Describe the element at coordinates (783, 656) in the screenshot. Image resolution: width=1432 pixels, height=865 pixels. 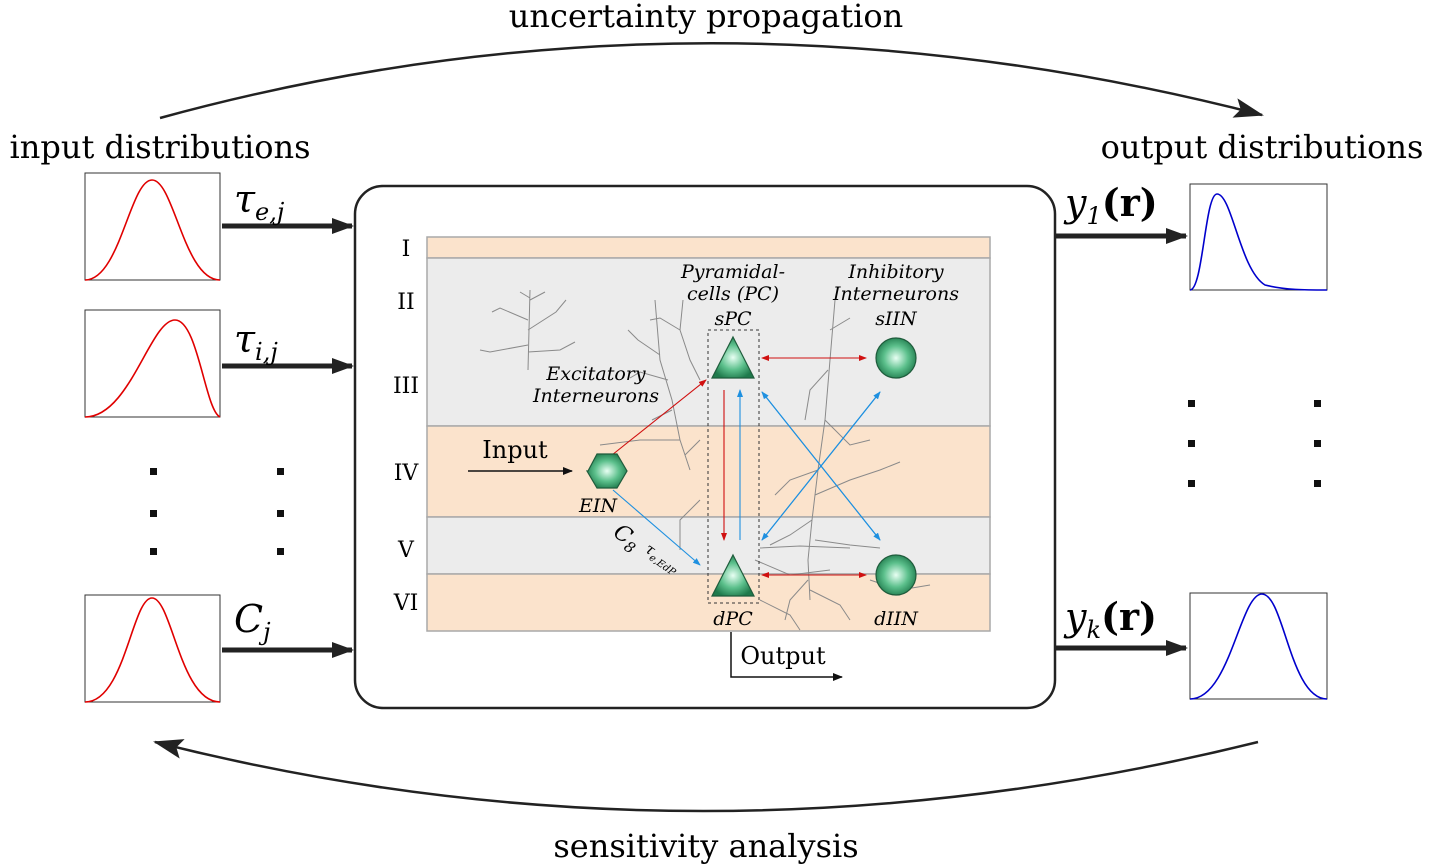
I see `model-output-label: Output` at that location.